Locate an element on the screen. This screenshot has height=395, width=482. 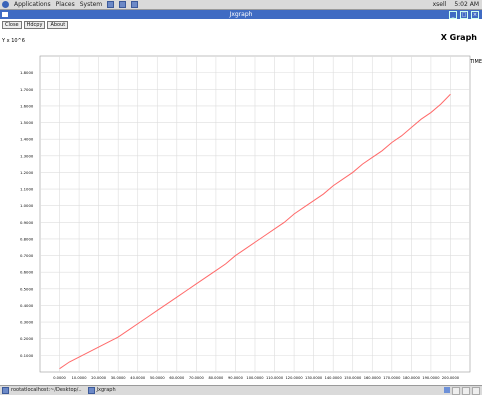
clock: 5:02 AM is located at coordinates (466, 4).